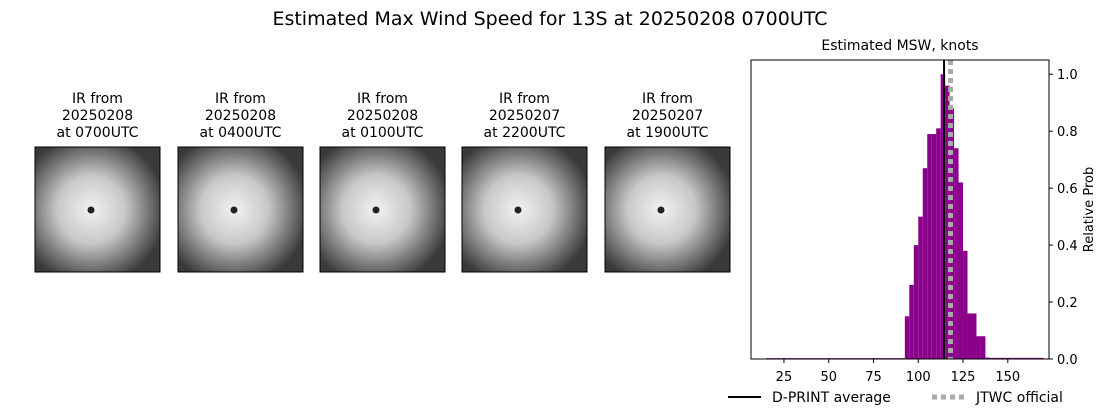 Image resolution: width=1100 pixels, height=409 pixels. Describe the element at coordinates (1067, 360) in the screenshot. I see `y-tick-label: 0.0` at that location.